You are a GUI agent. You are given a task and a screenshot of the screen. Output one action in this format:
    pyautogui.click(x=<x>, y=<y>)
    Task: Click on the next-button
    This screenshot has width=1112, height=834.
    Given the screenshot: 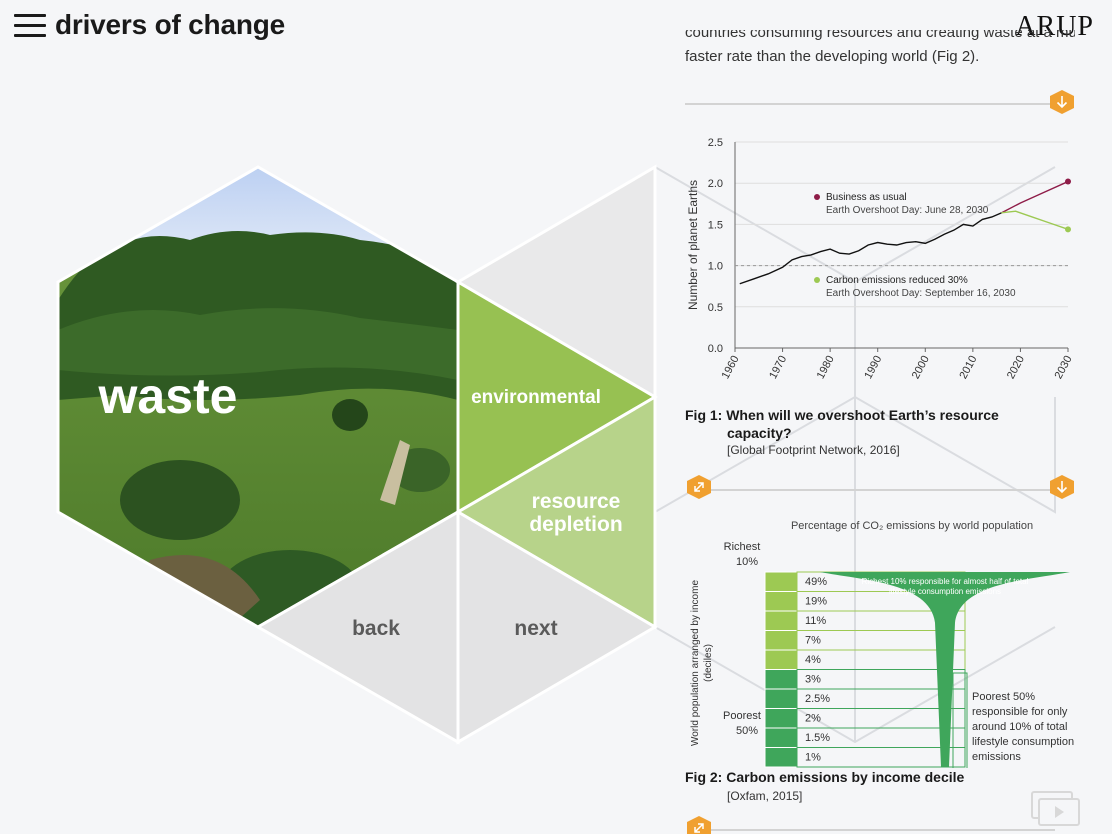 What is the action you would take?
    pyautogui.click(x=557, y=627)
    